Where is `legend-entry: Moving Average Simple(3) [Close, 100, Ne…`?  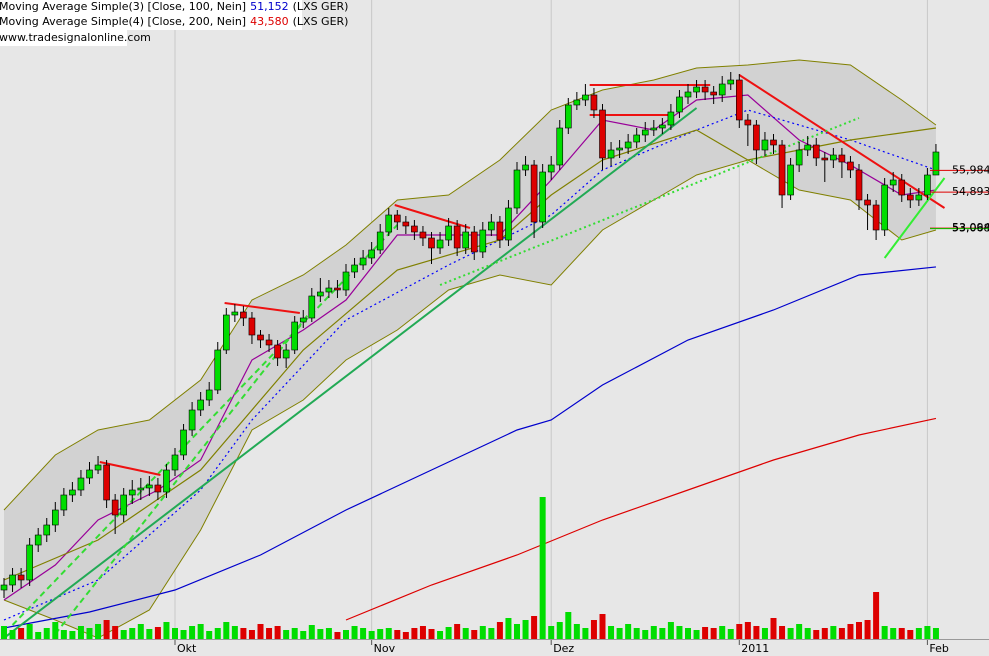 legend-entry: Moving Average Simple(3) [Close, 100, Ne… is located at coordinates (174, 6).